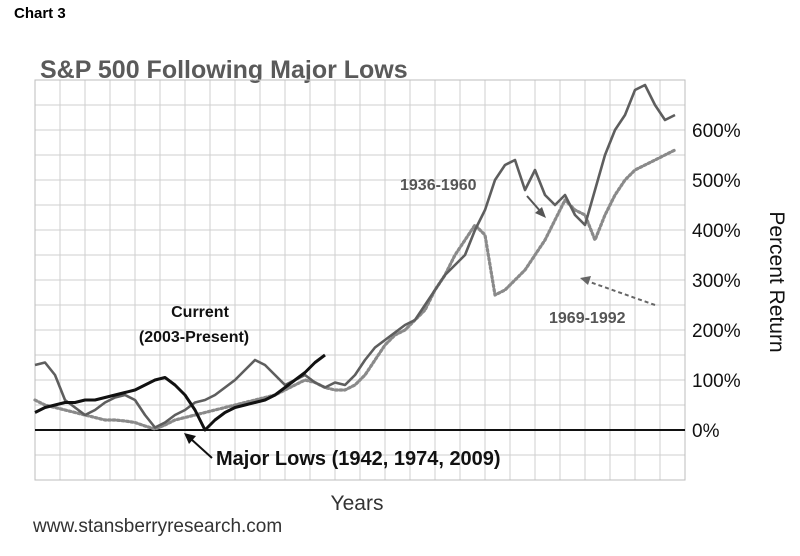 The height and width of the screenshot is (556, 800). What do you see at coordinates (716, 181) in the screenshot?
I see `y-tick-label: 500%` at bounding box center [716, 181].